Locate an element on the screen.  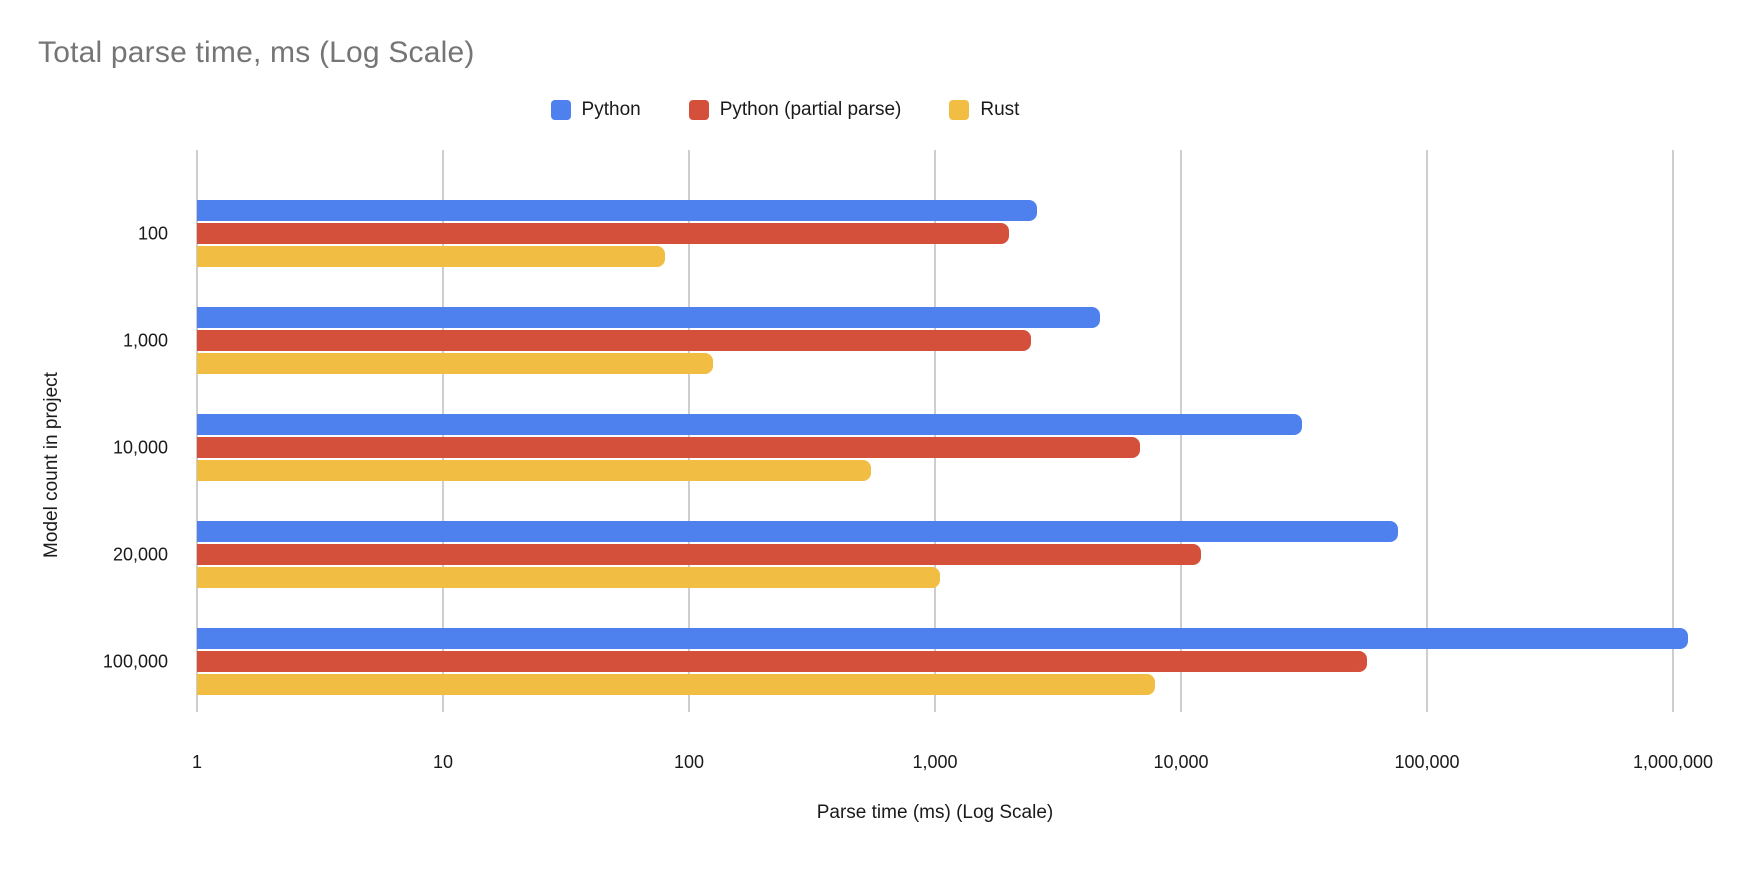
legend-item-0: Python is located at coordinates (595, 110).